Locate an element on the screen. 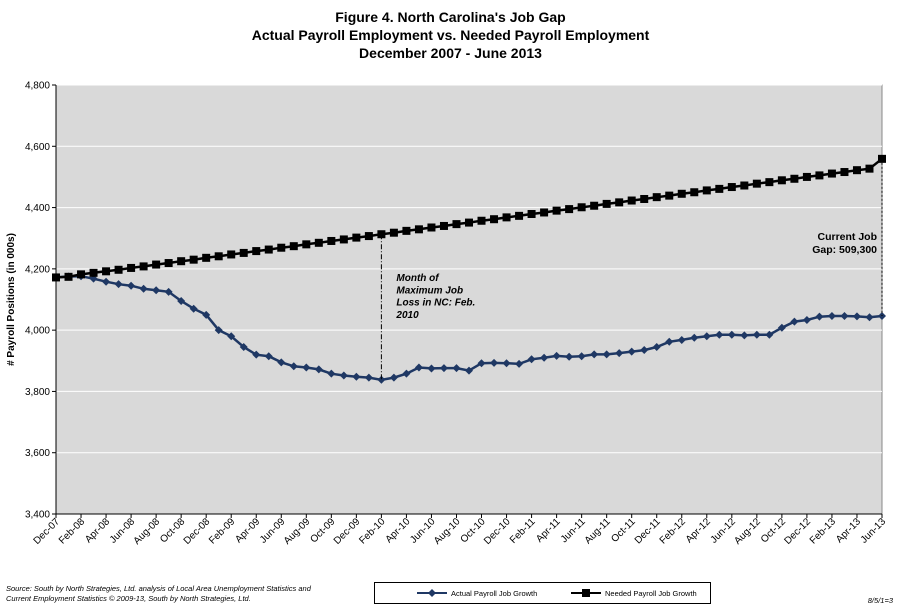  x-tick-label: Apr-10 is located at coordinates (398, 530).